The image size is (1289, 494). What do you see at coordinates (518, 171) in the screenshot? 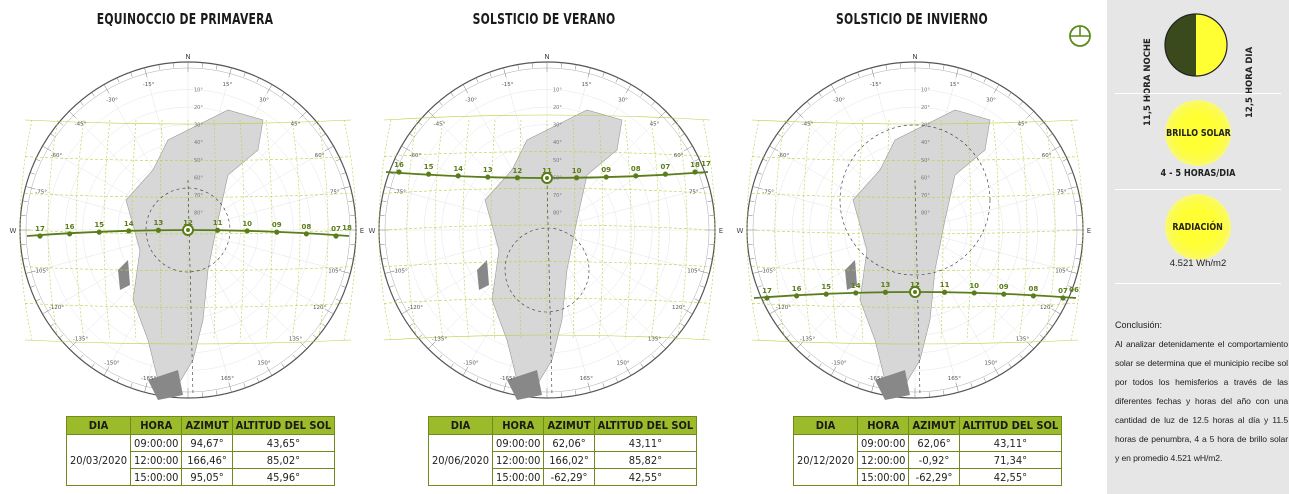
I see `hour-label: 12` at bounding box center [518, 171].